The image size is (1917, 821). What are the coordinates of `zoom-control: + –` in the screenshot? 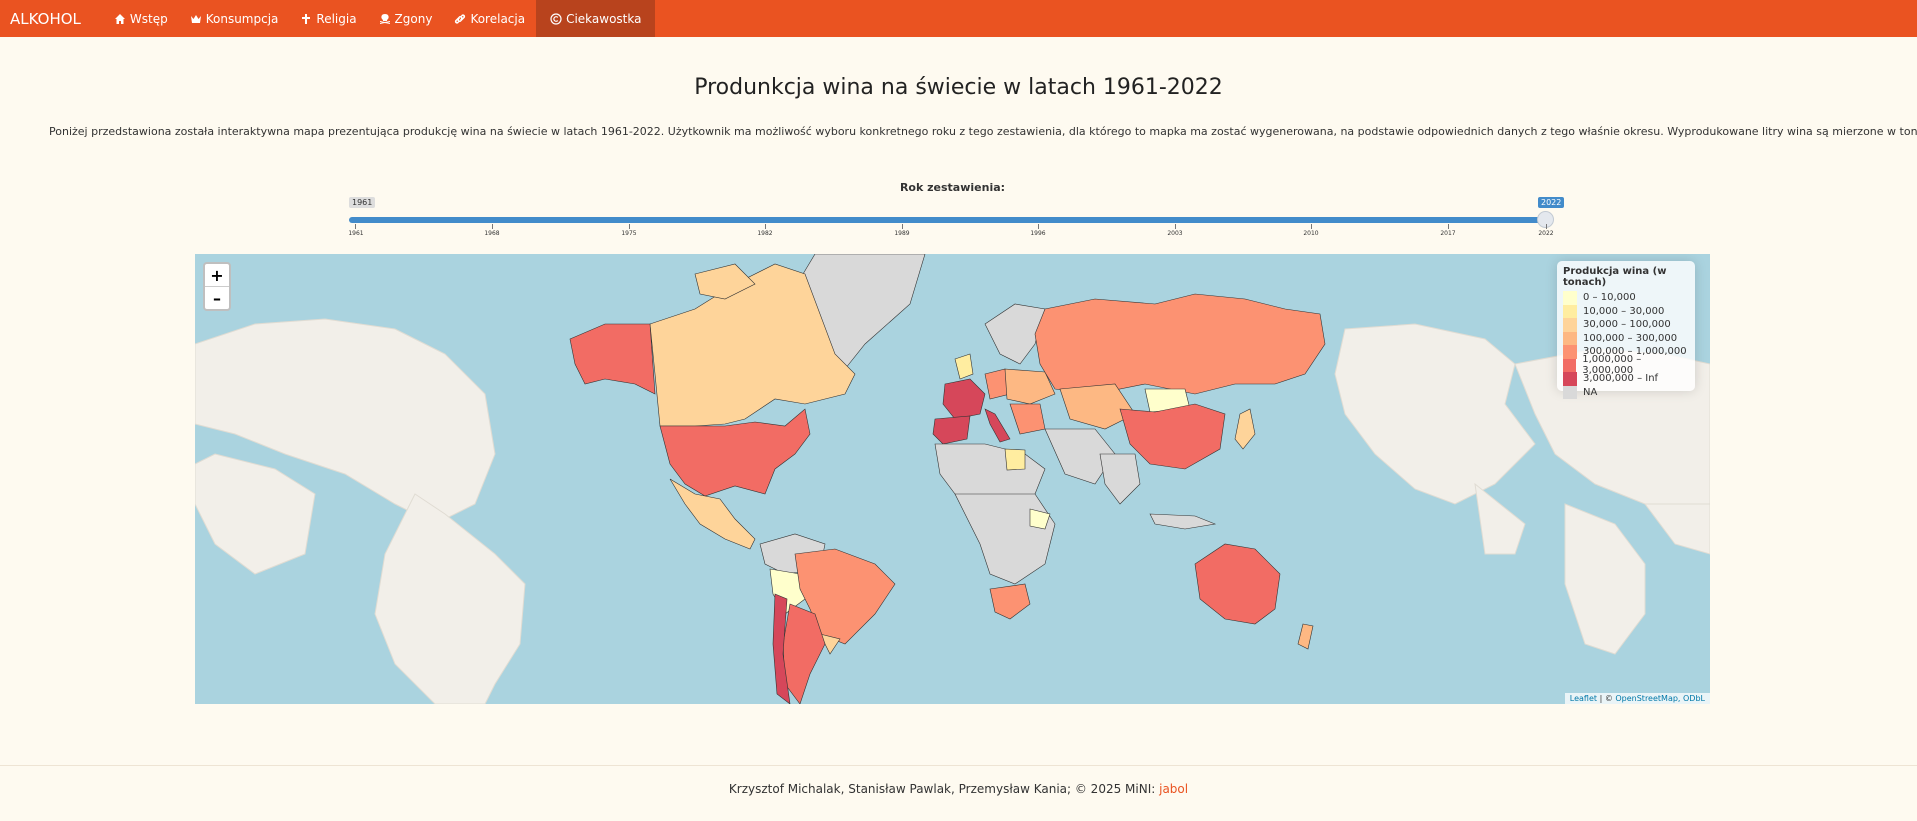 It's located at (217, 286).